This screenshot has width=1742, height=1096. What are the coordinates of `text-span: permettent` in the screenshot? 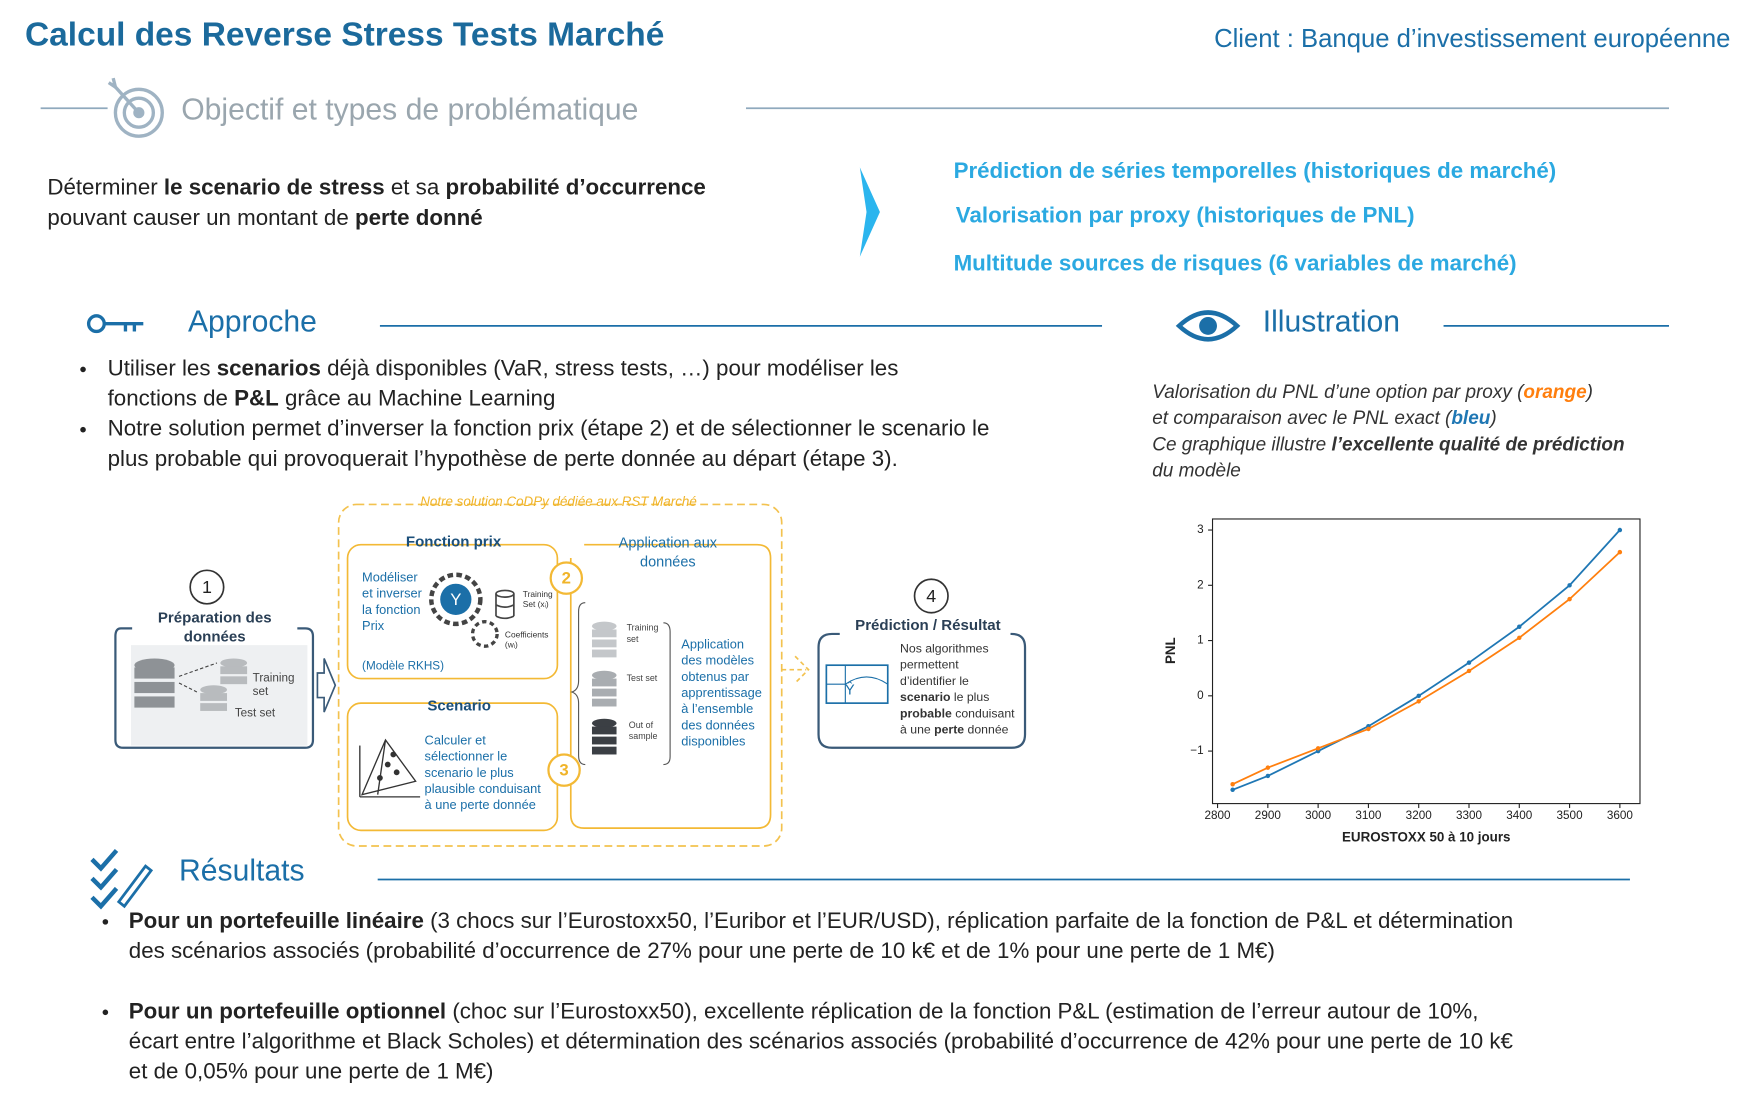 It's located at (929, 665).